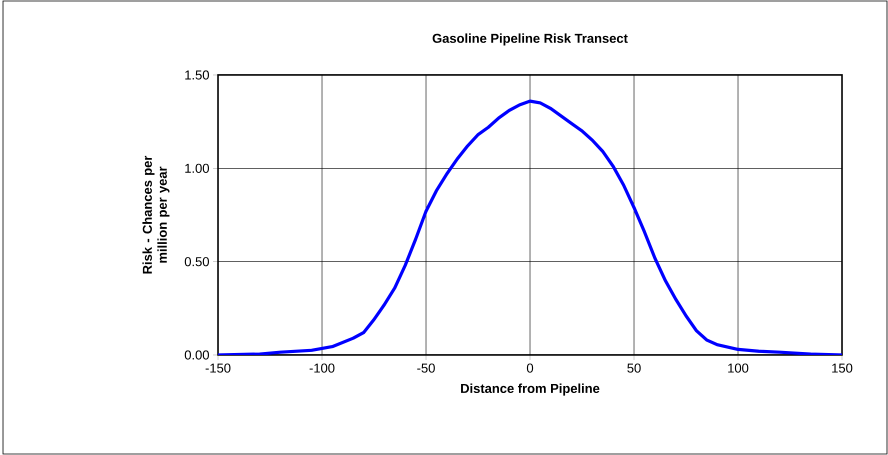 The height and width of the screenshot is (455, 888). I want to click on x-tick-label: 0, so click(530, 368).